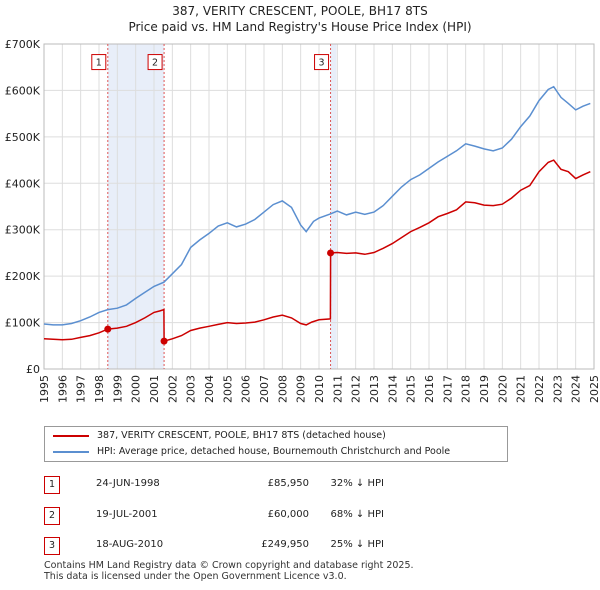 The image size is (600, 590). Describe the element at coordinates (356, 389) in the screenshot. I see `x-tick-label: 2012` at that location.